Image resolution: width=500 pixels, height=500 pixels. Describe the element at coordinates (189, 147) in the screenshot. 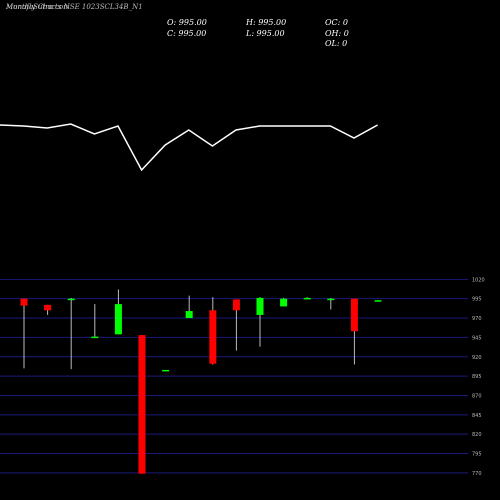

I see `indicator-line` at that location.